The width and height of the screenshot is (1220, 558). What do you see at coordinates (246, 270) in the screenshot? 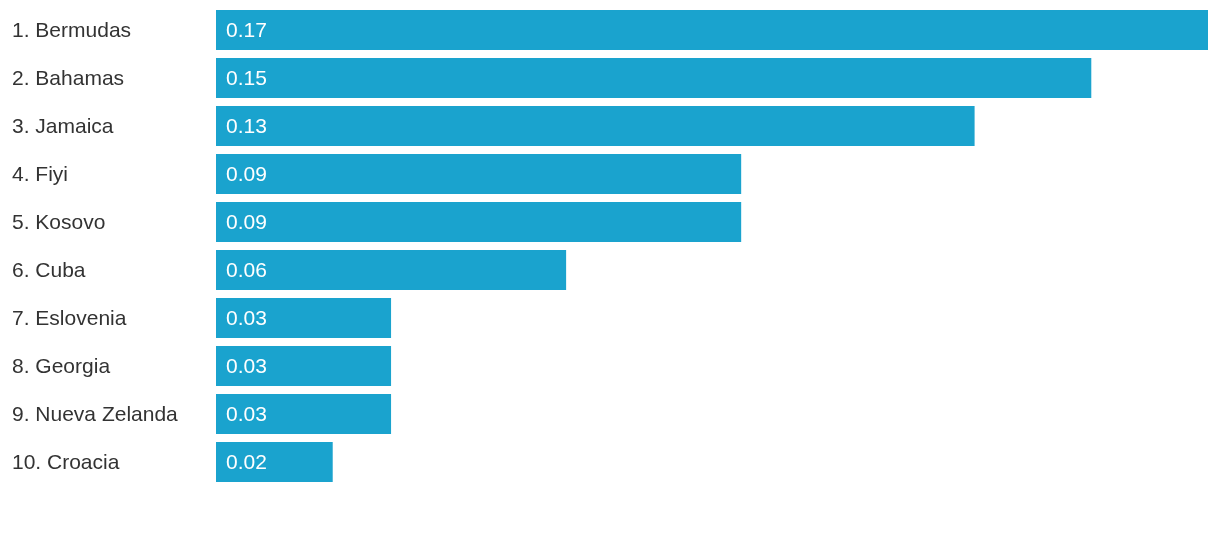
I see `data-label: 0.06` at bounding box center [246, 270].